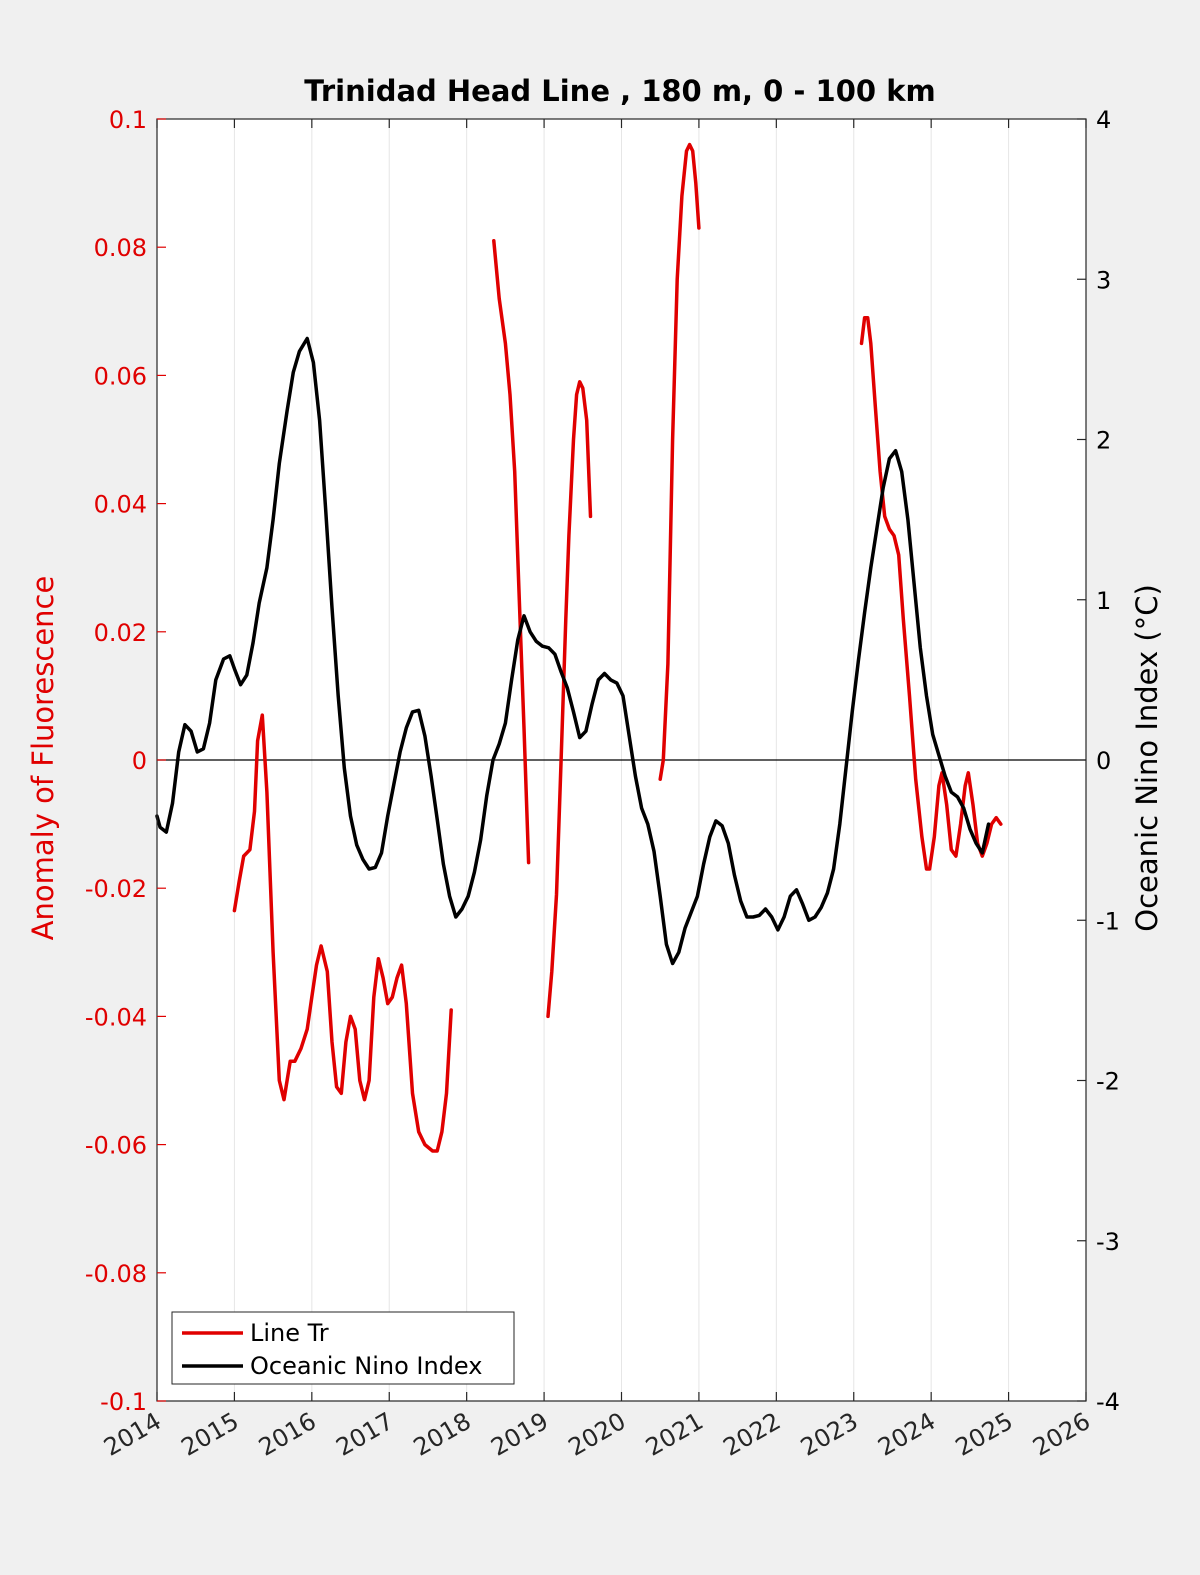 This screenshot has width=1200, height=1575. Describe the element at coordinates (120, 505) in the screenshot. I see `y-left-tick-label: 0.04` at that location.